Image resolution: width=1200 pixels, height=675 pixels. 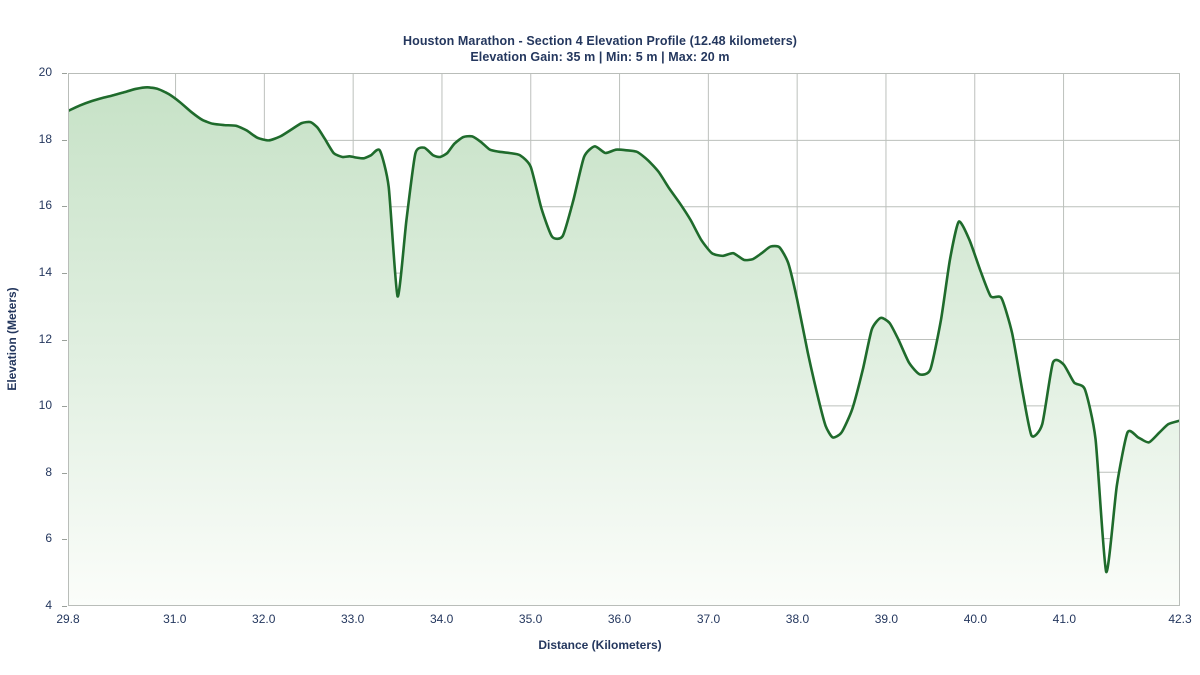 What do you see at coordinates (48, 471) in the screenshot?
I see `y-tick-label: 8` at bounding box center [48, 471].